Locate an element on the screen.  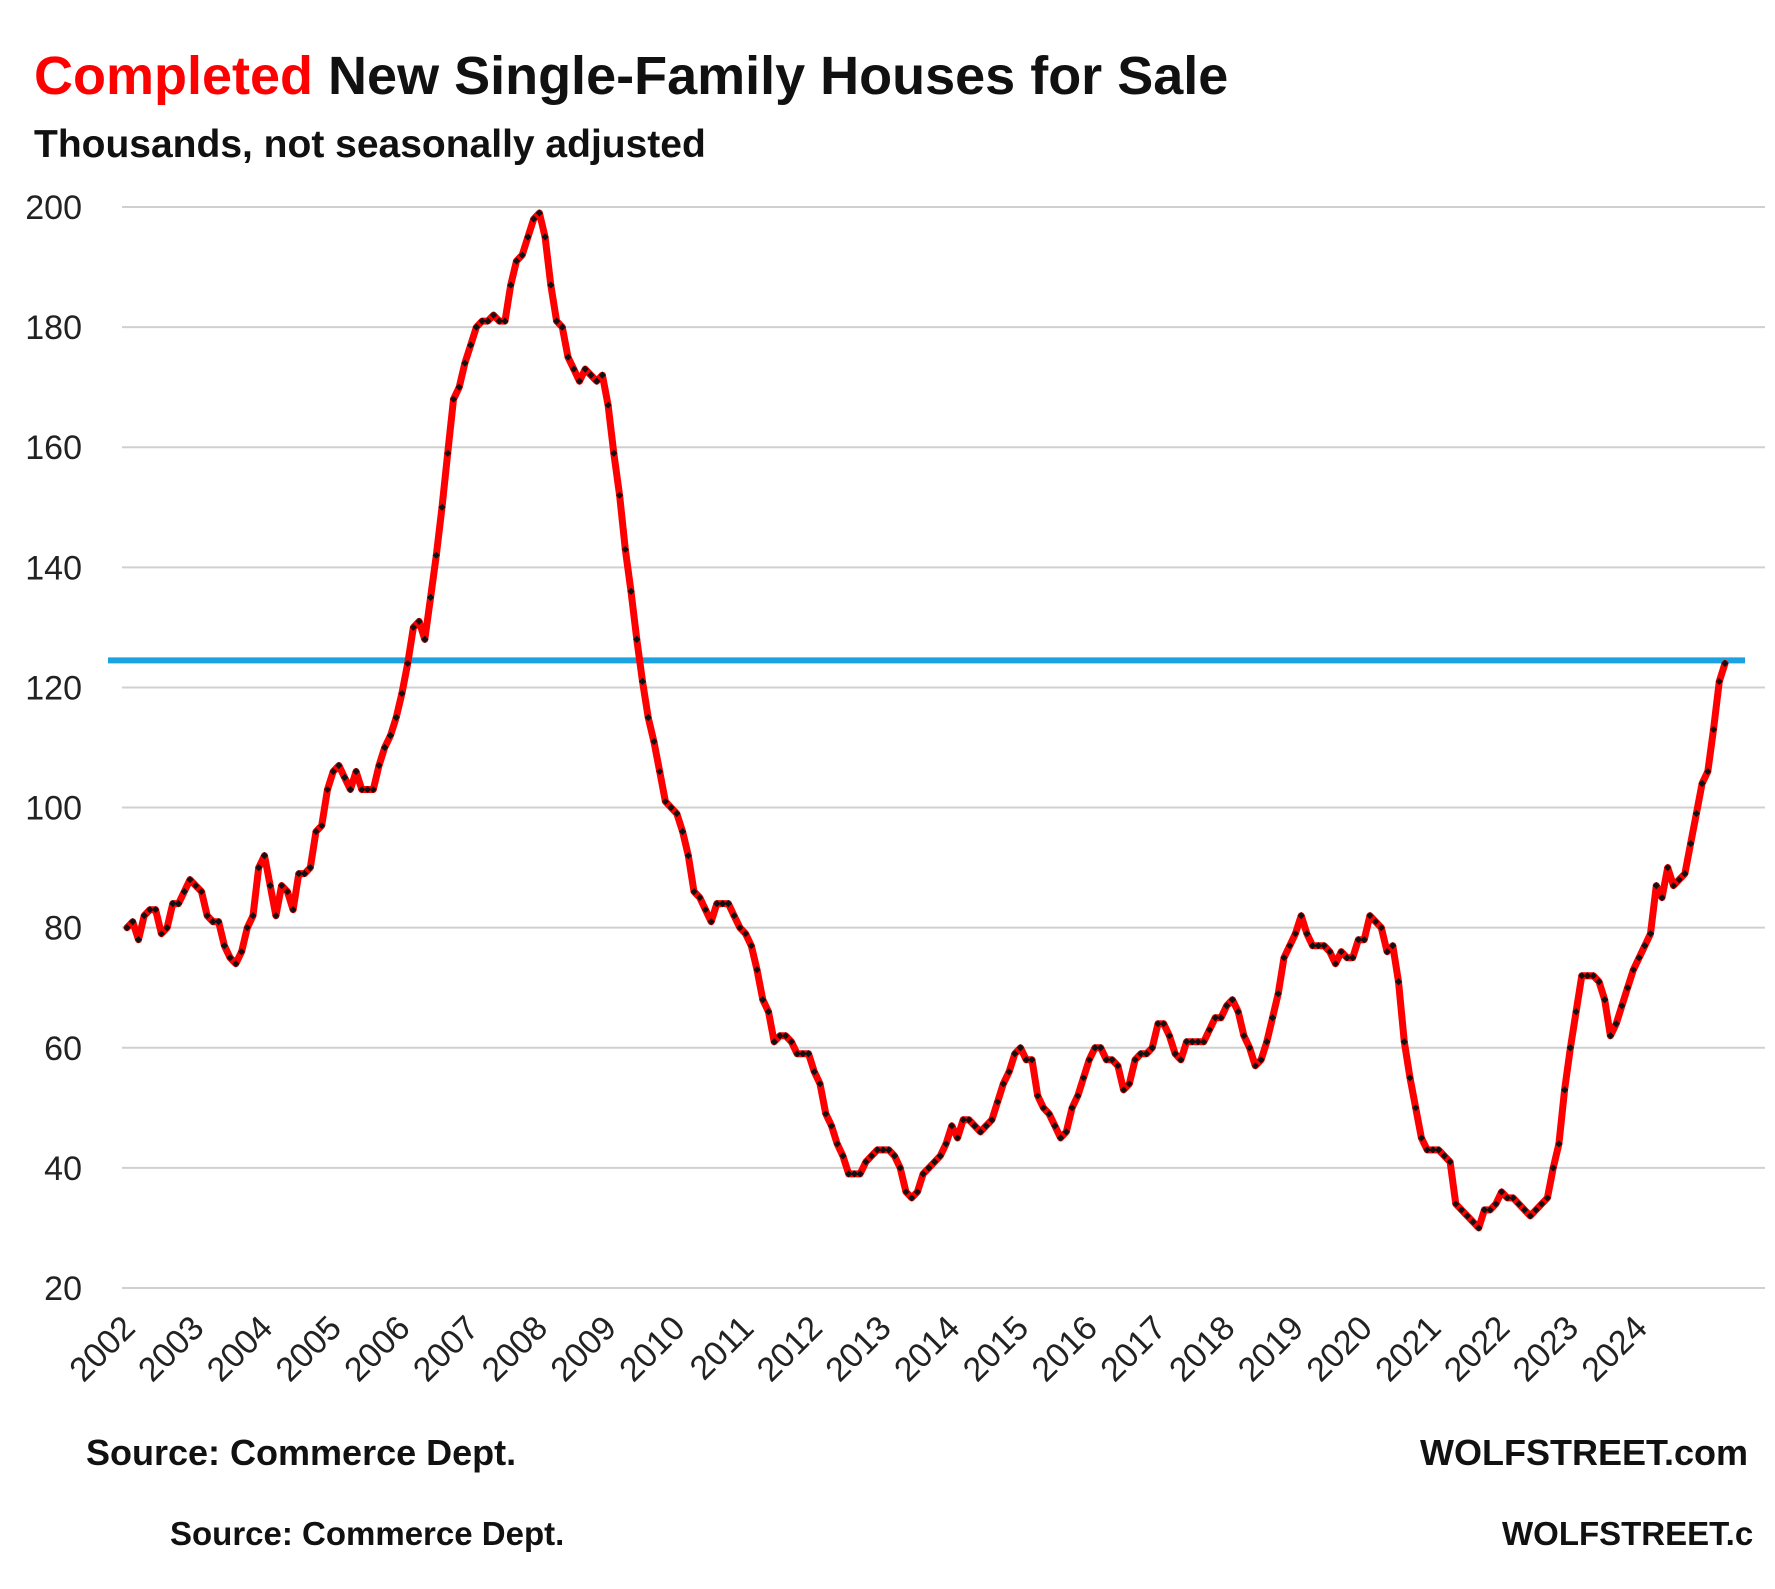
x-tick-label-2017: 2017 is located at coordinates (1133, 1349).